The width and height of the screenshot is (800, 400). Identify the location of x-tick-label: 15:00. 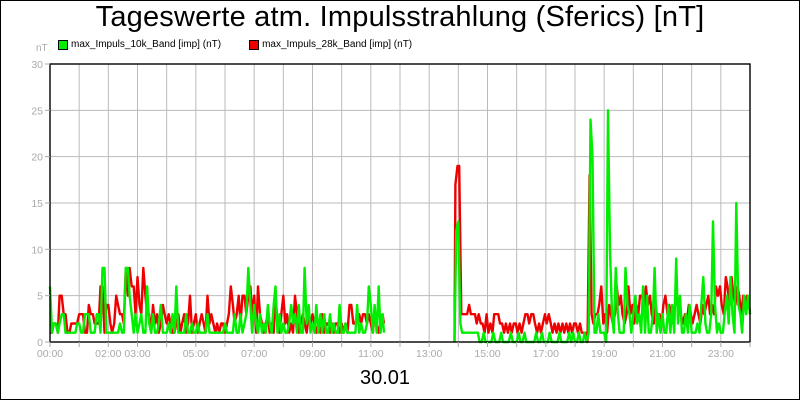
(487, 354).